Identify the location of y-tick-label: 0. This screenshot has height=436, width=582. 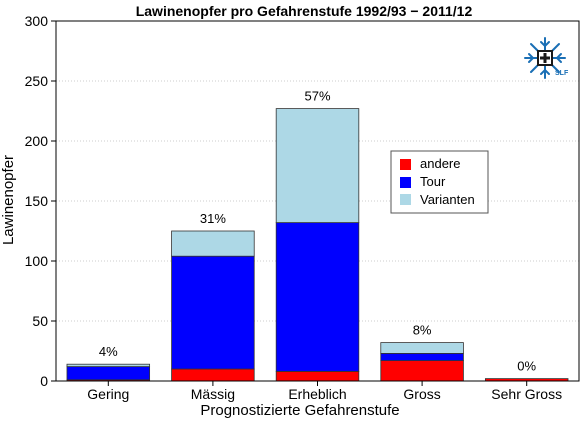
(44, 381).